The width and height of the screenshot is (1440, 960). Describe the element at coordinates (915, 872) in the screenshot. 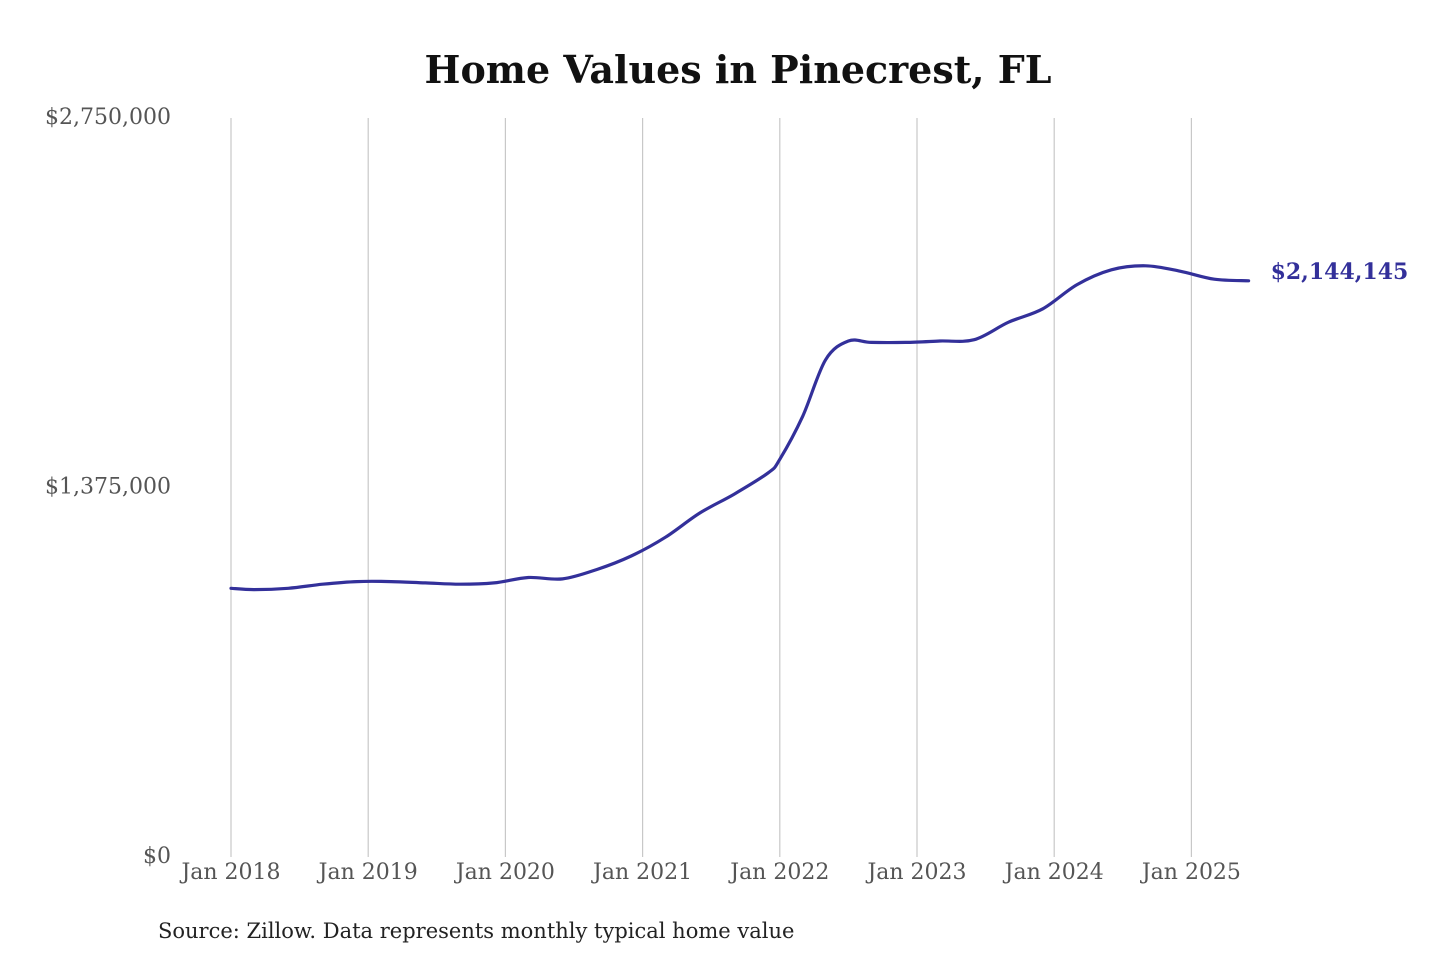

I see `x-tick-label: Jan 2023` at that location.